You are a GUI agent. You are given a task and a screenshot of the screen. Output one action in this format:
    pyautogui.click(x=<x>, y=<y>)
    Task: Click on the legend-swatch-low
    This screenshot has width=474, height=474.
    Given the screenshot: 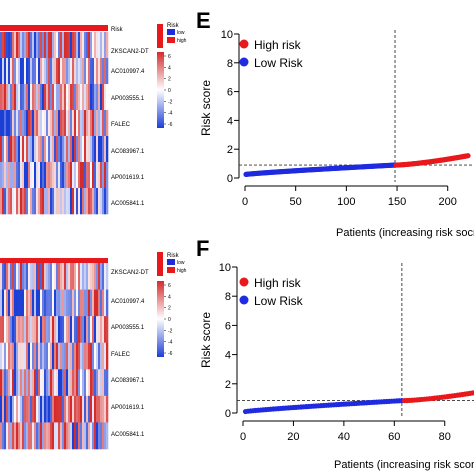 What is the action you would take?
    pyautogui.click(x=171, y=262)
    